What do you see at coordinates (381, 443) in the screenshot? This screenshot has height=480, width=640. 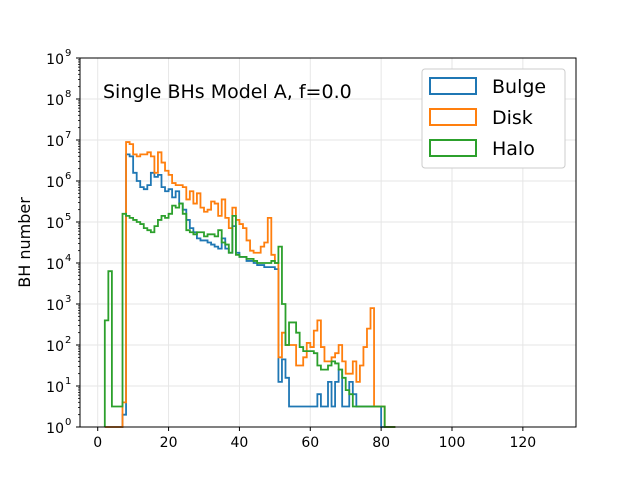 I see `x-tick-label: 80` at bounding box center [381, 443].